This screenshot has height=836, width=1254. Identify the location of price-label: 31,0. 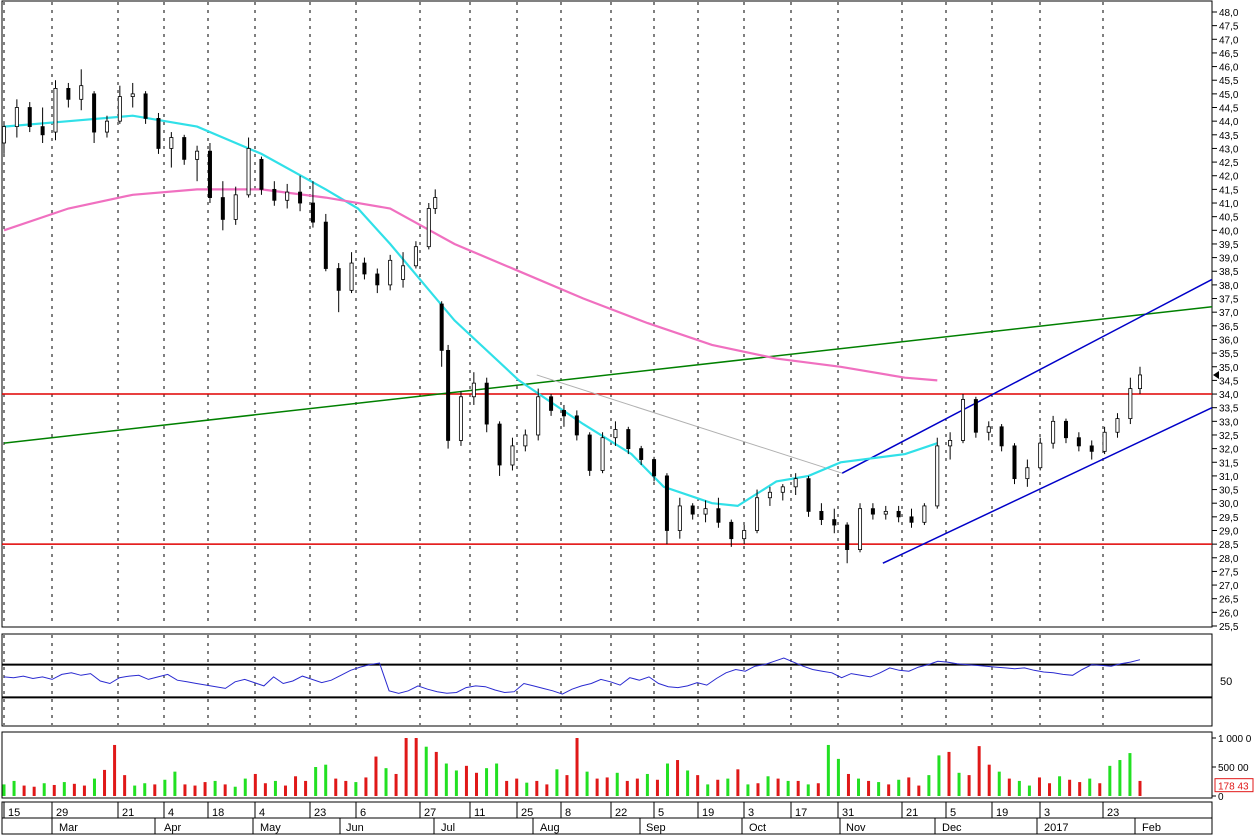
(1229, 477).